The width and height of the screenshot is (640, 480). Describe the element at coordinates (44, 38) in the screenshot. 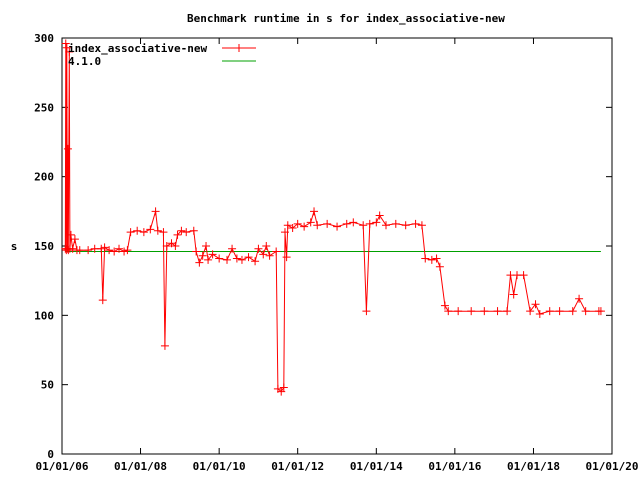

I see `y-tick-label: 300` at that location.